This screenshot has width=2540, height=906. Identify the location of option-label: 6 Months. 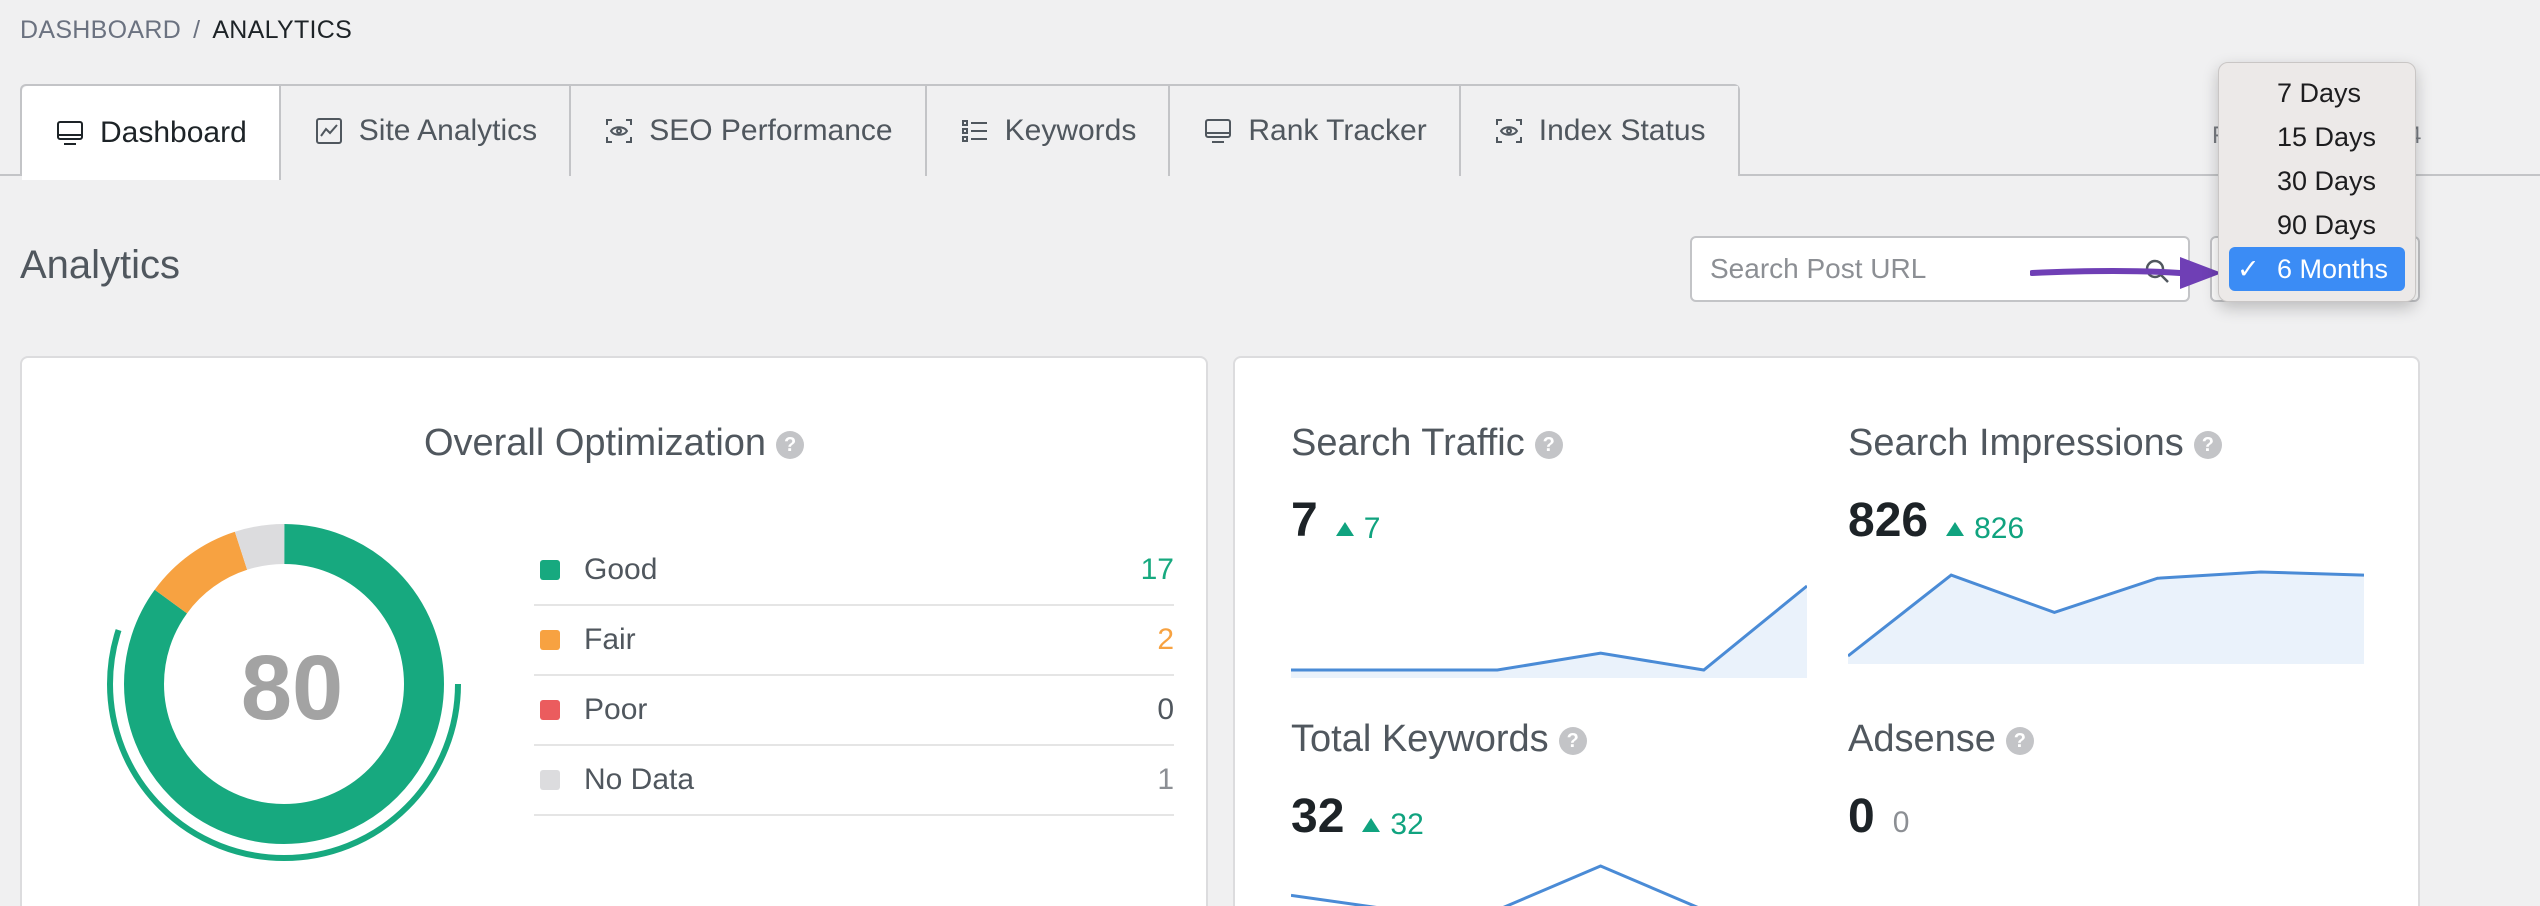
(2333, 269).